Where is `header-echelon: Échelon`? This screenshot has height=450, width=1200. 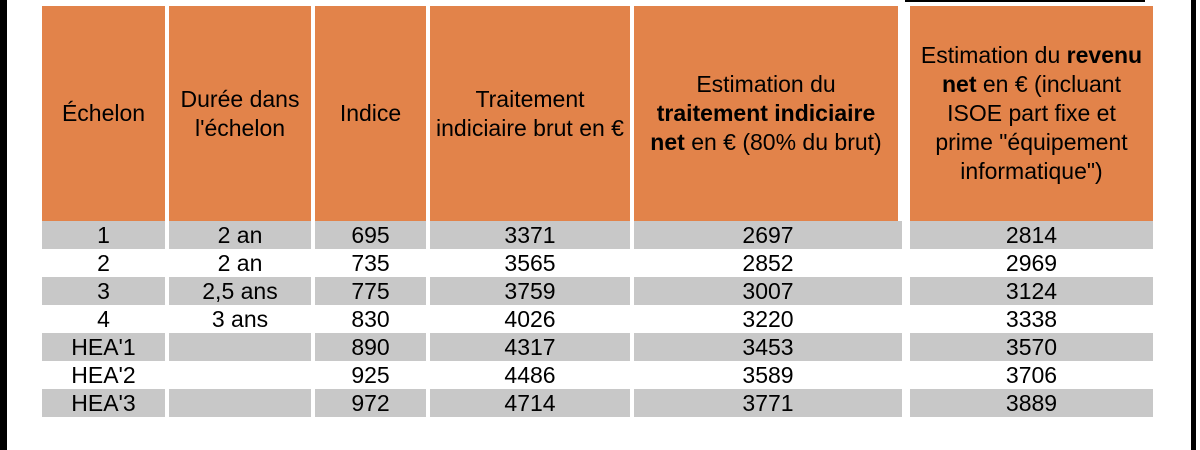
header-echelon: Échelon is located at coordinates (105, 113).